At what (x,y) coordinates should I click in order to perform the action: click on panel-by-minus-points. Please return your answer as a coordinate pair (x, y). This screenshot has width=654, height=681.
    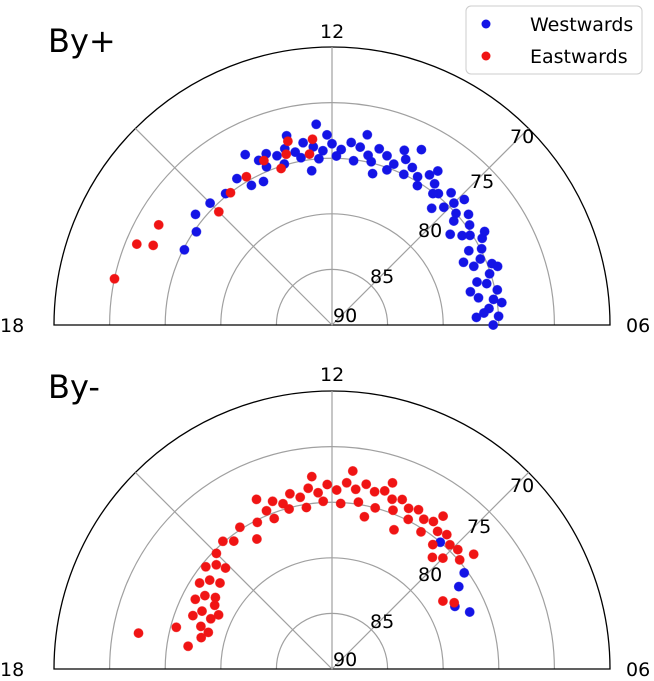
    Looking at the image, I should click on (306, 558).